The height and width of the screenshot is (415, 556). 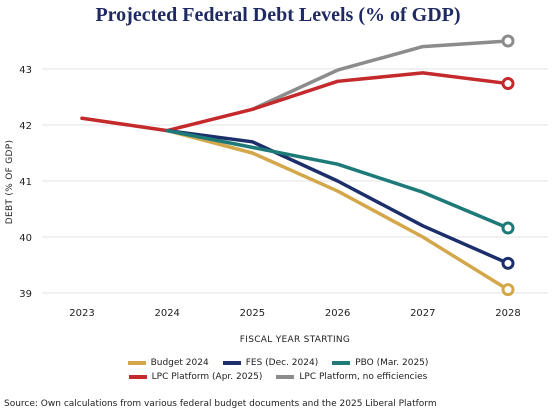 What do you see at coordinates (25, 70) in the screenshot?
I see `y-tick-label: 43` at bounding box center [25, 70].